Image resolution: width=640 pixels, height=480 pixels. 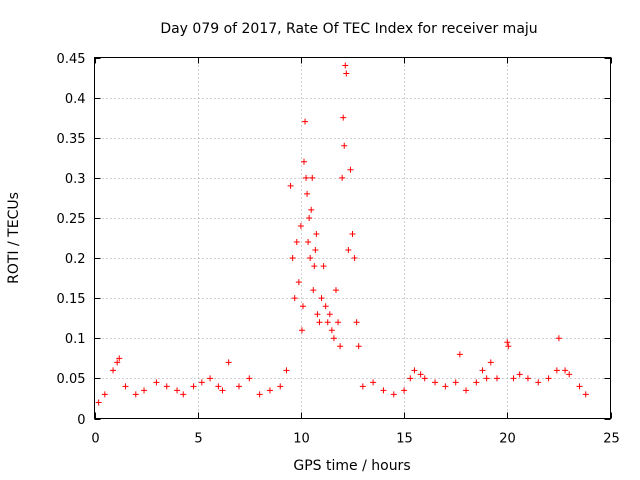 What do you see at coordinates (71, 240) in the screenshot?
I see `y-tick-labels: 0 0.05 0.1 0.15 0.2 0.25 0.3 0.35 0.4 0.45` at bounding box center [71, 240].